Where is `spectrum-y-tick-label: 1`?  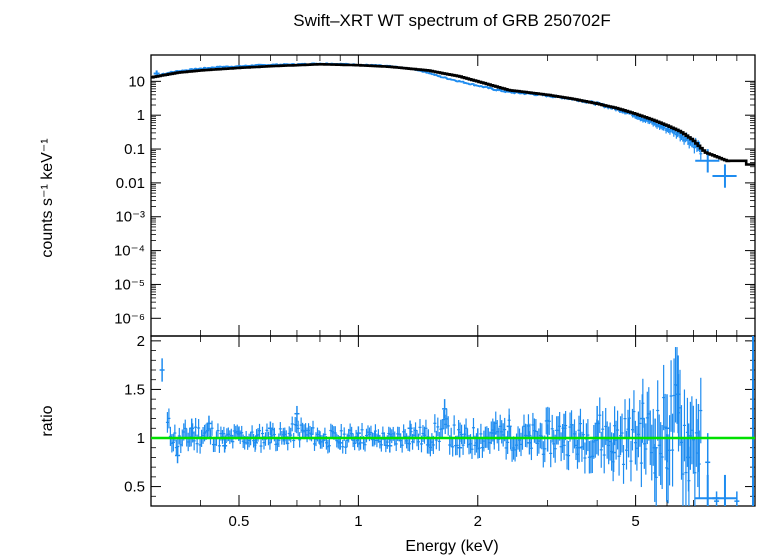
spectrum-y-tick-label: 1 is located at coordinates (141, 115).